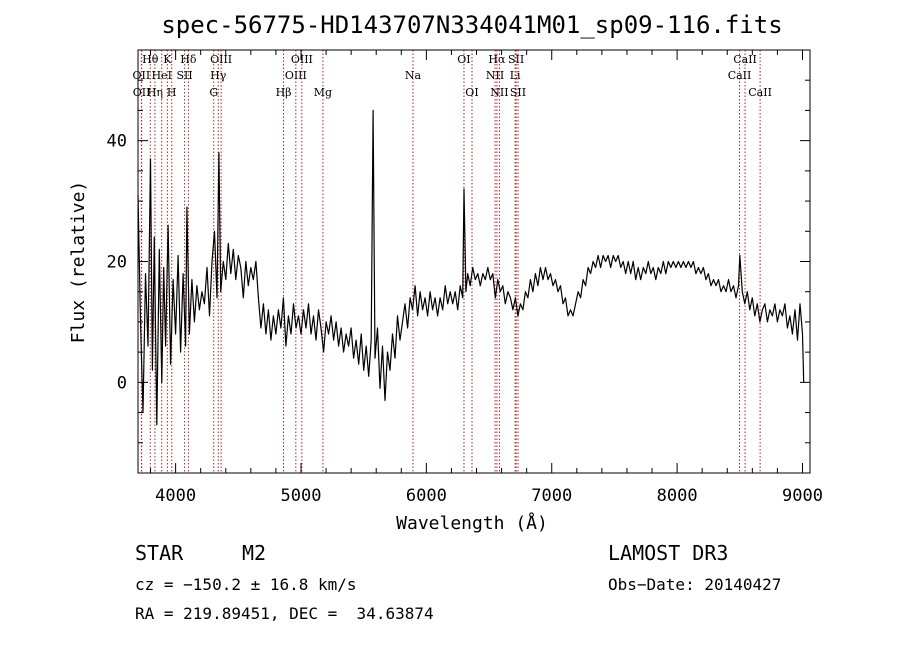  What do you see at coordinates (301, 496) in the screenshot?
I see `x-tick-label: 5000` at bounding box center [301, 496].